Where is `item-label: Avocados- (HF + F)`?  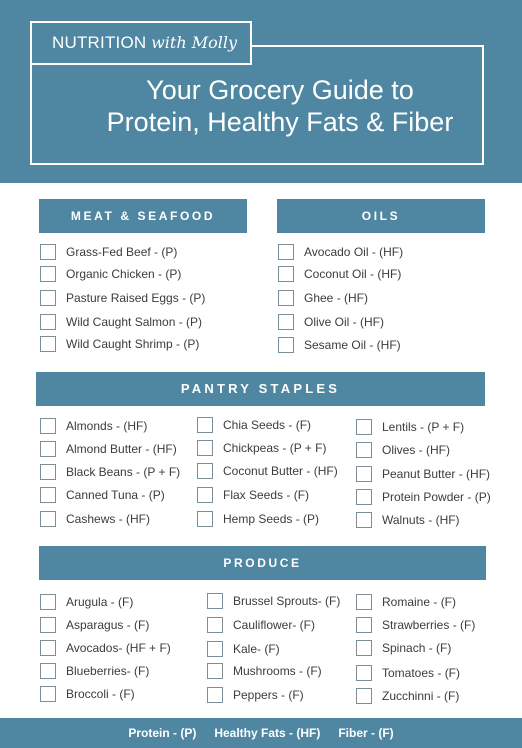 item-label: Avocados- (HF + F) is located at coordinates (118, 648).